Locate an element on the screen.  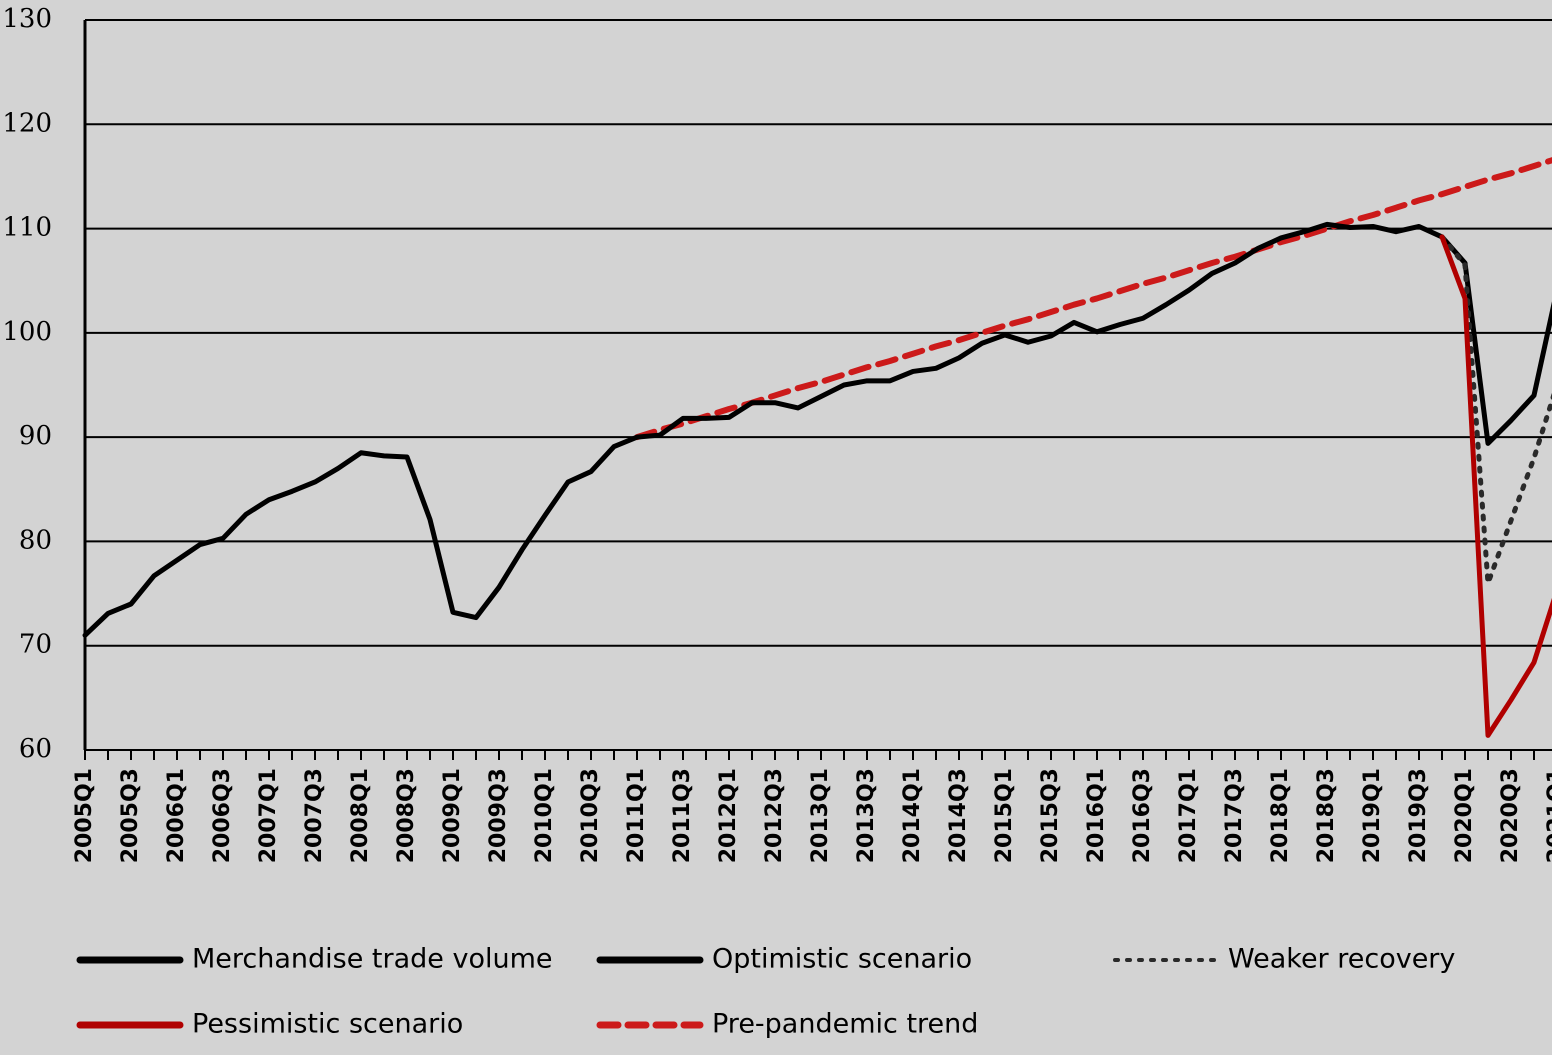
x-tick-label: 2005Q3 is located at coordinates (130, 815).